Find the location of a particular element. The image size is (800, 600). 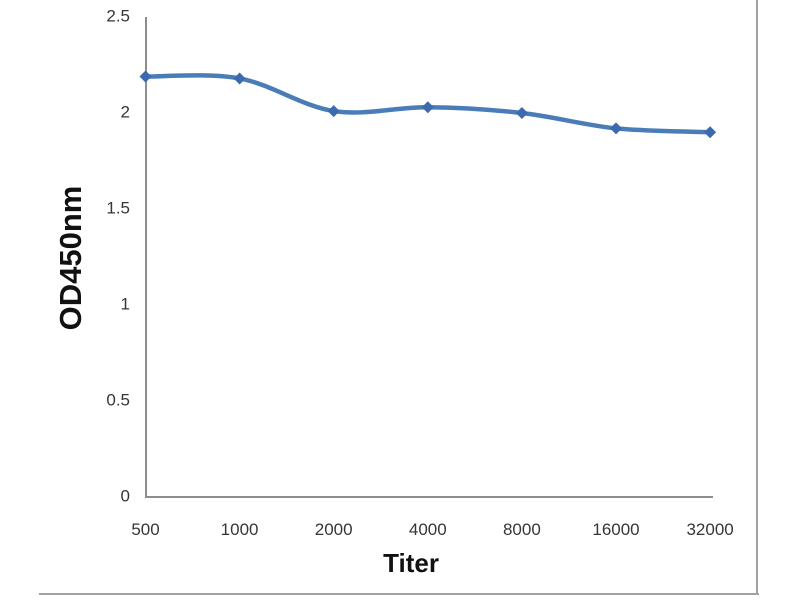

series-markers is located at coordinates (428, 104).